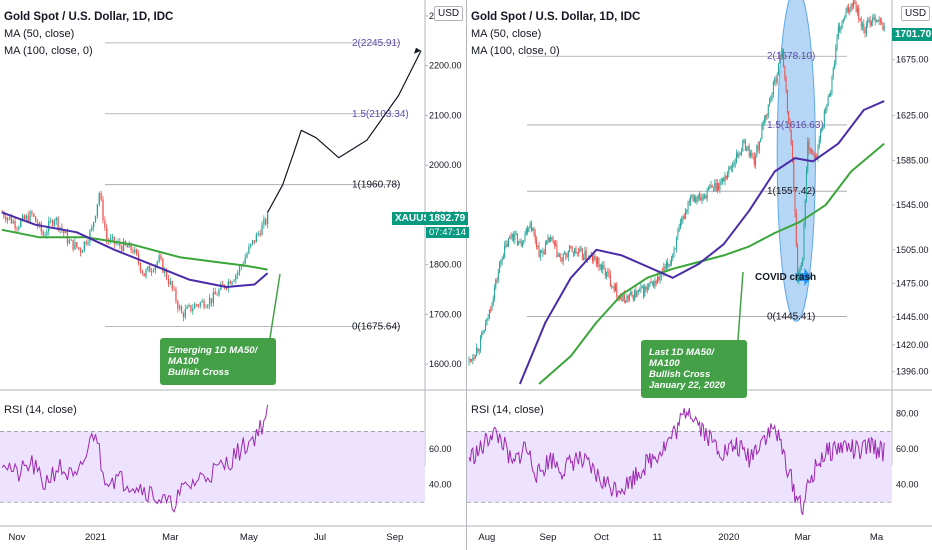  What do you see at coordinates (445, 115) in the screenshot?
I see `y-tick-label: 2100.00` at bounding box center [445, 115].